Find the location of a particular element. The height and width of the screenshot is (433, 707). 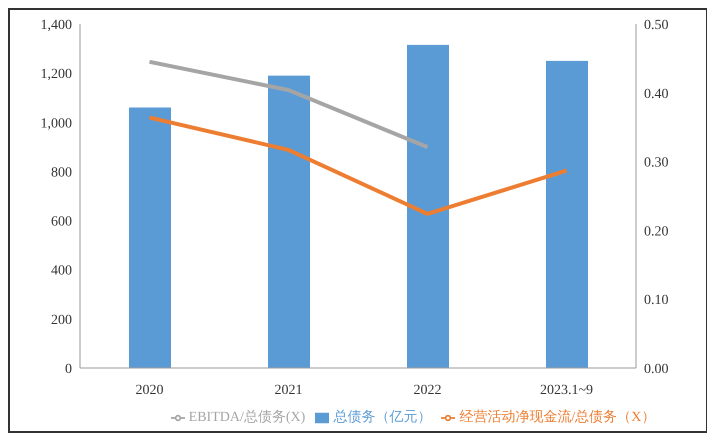

y-tick-label: 200 is located at coordinates (61, 320).